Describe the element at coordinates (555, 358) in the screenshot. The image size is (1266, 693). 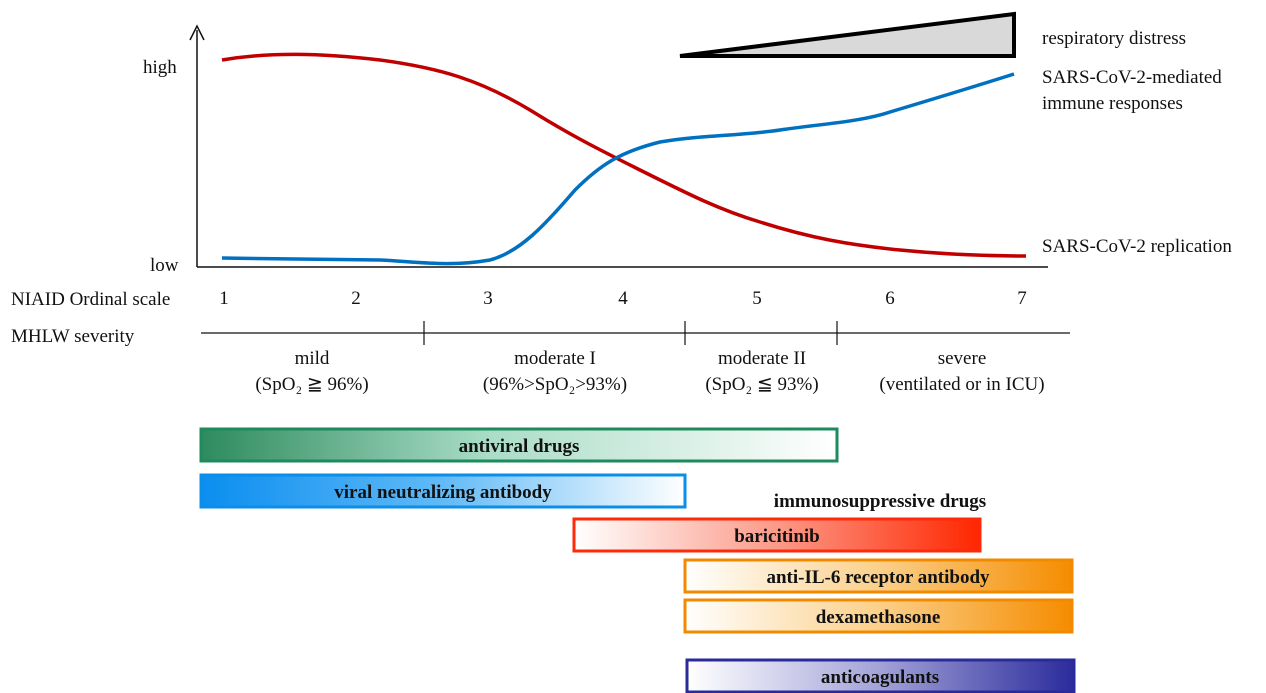
I see `severity-moderate1-name: moderate I` at that location.